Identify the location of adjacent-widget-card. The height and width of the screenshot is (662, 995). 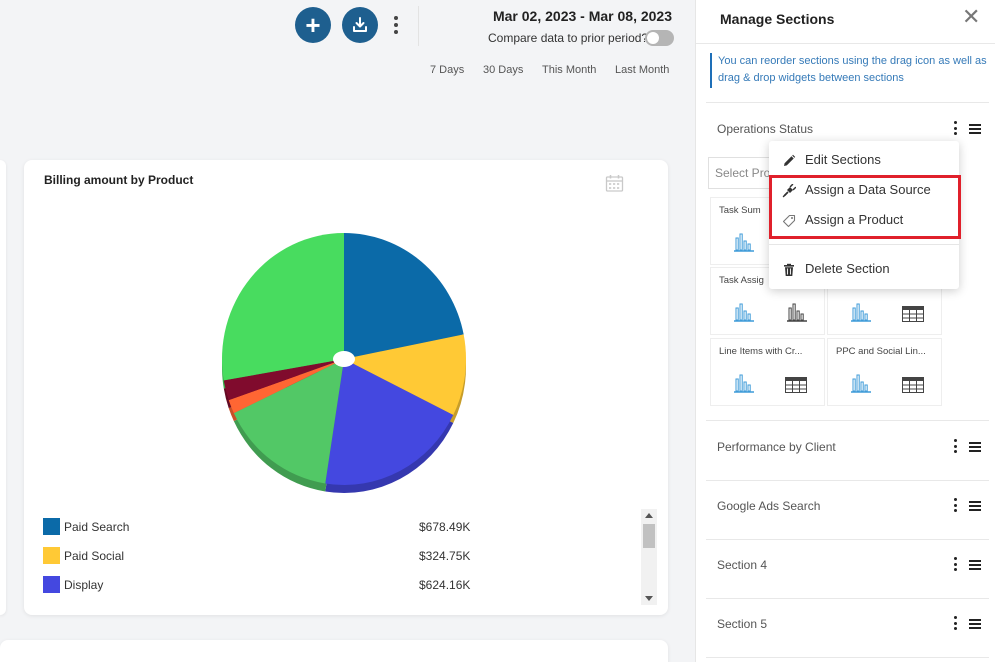
(3, 387).